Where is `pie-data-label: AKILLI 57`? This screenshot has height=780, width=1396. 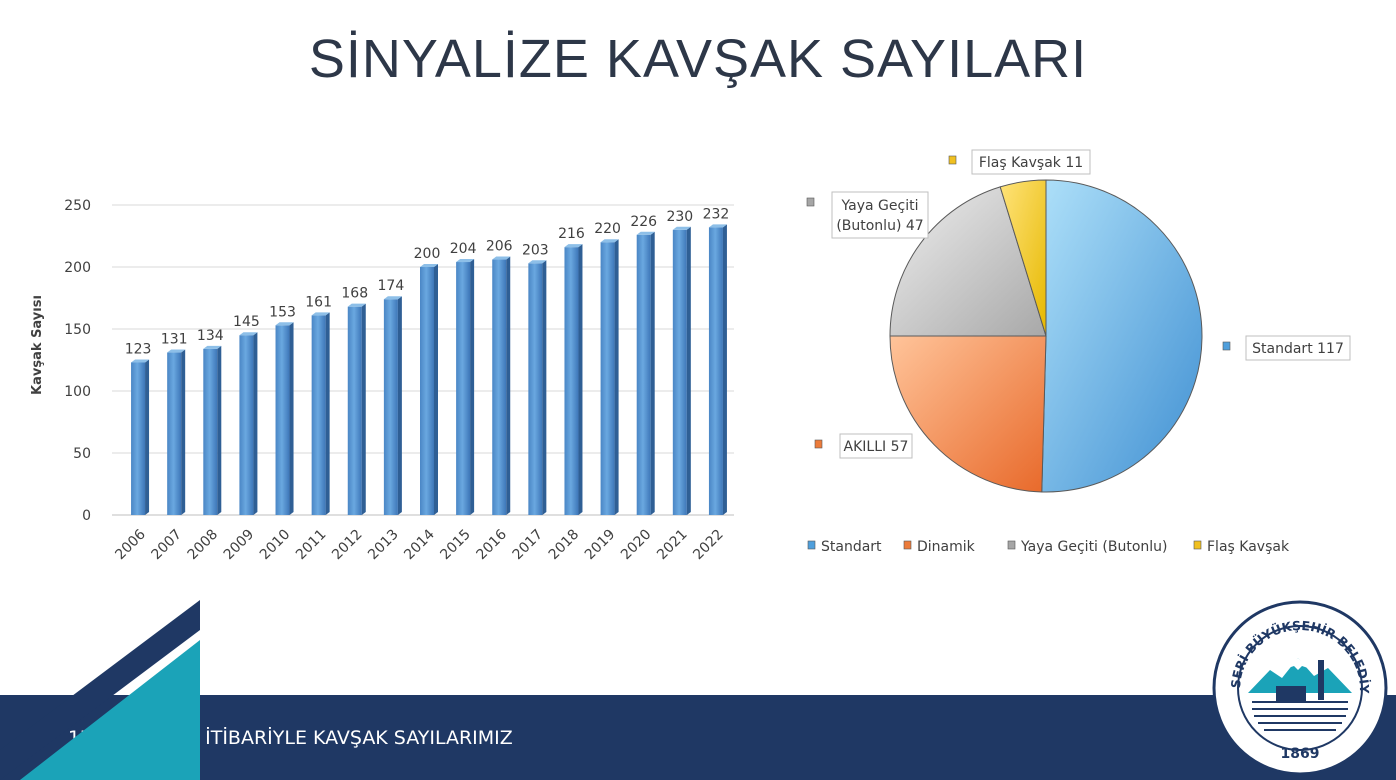 pie-data-label: AKILLI 57 is located at coordinates (863, 446).